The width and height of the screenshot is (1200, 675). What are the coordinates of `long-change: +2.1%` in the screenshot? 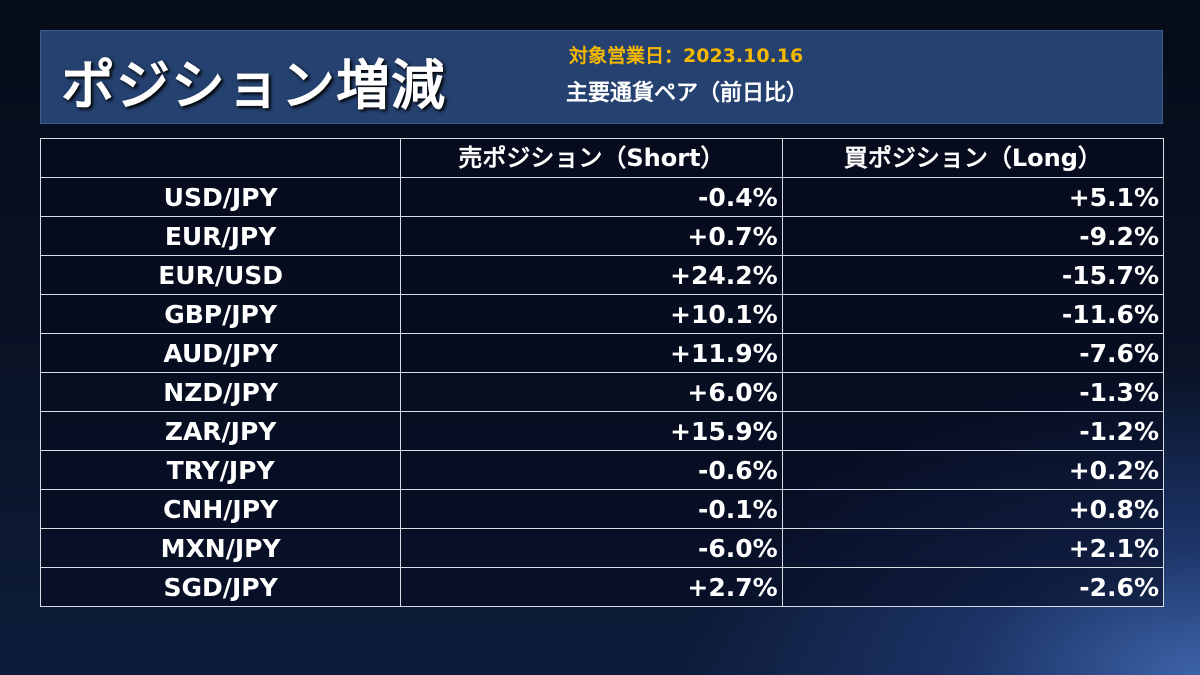 It's located at (973, 548).